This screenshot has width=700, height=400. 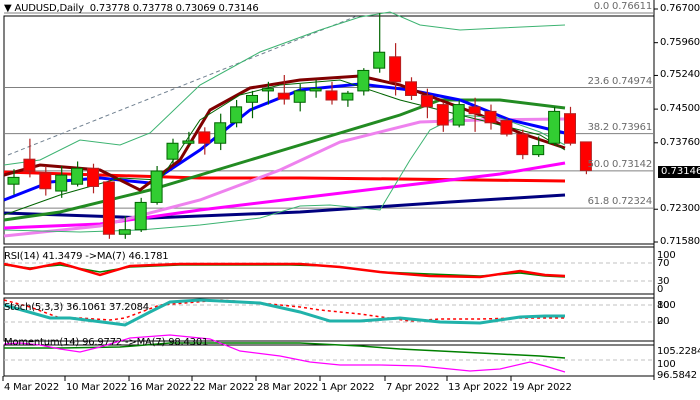 I want to click on date-tick: 10 Mar 2022, so click(x=97, y=387).